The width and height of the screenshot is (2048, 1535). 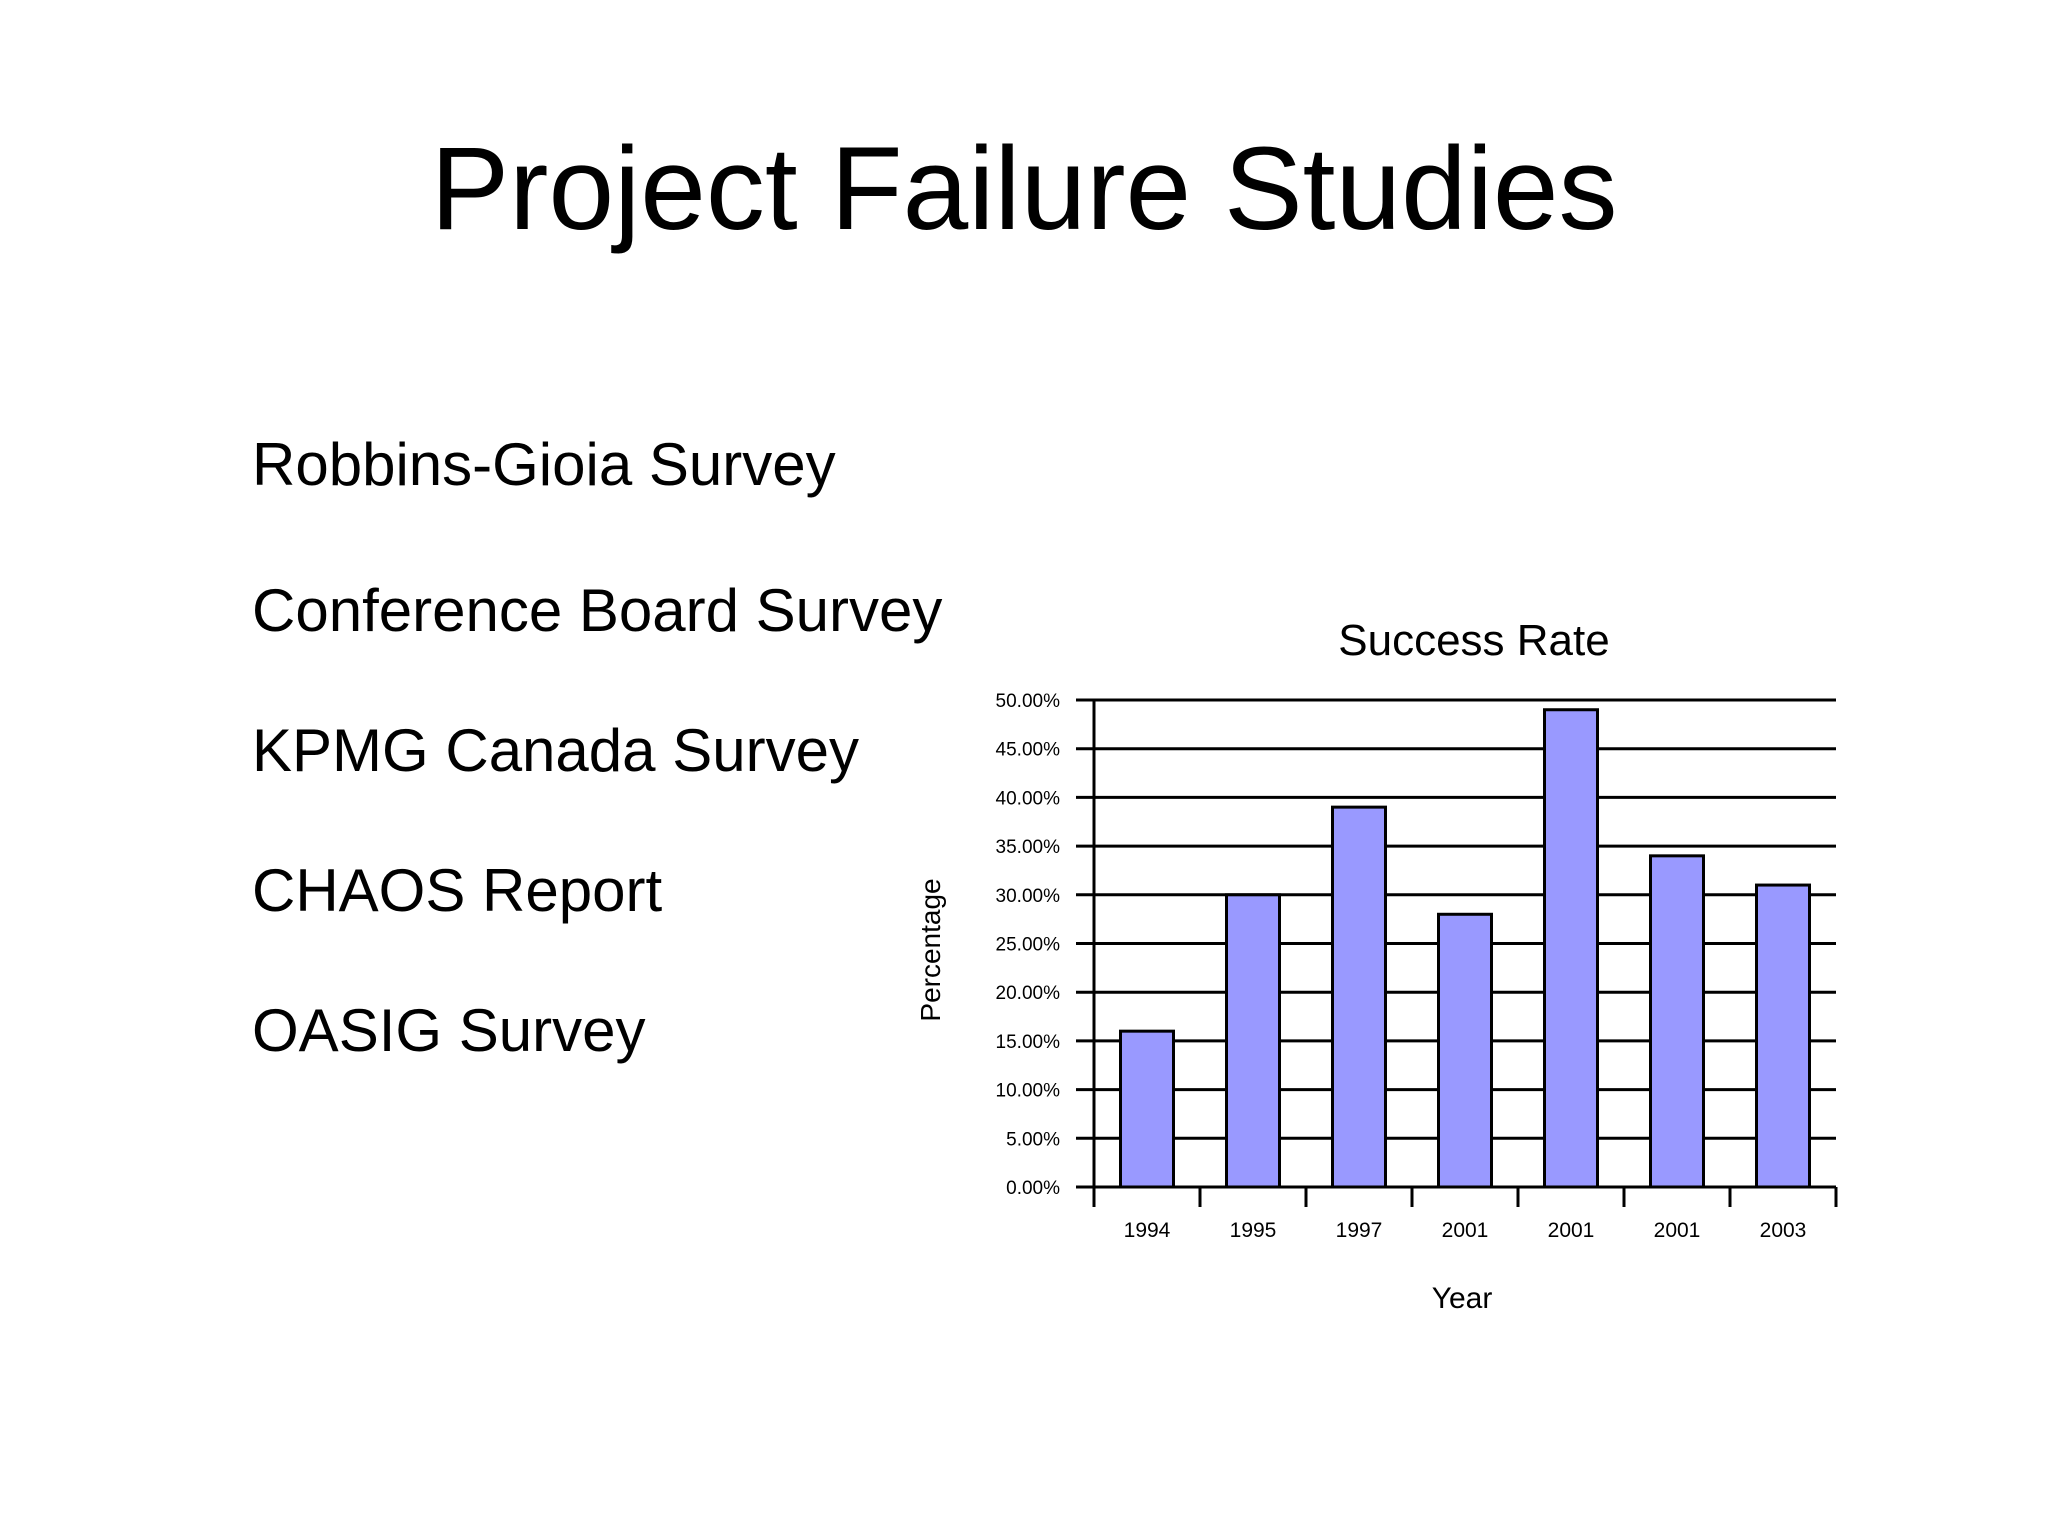 I want to click on survey-item-kpmg-canada: KPMG Canada Survey, so click(x=555, y=750).